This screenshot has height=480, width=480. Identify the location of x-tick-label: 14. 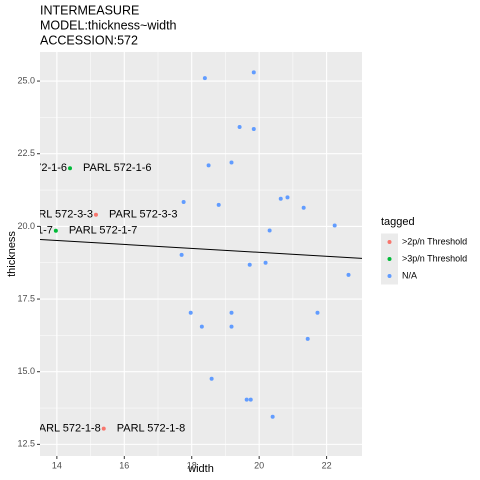
(57, 465).